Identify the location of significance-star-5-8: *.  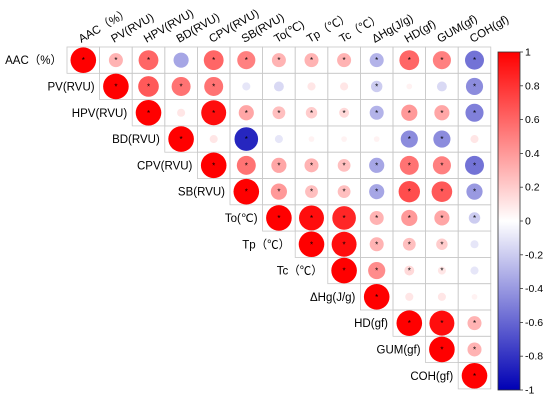
(344, 192).